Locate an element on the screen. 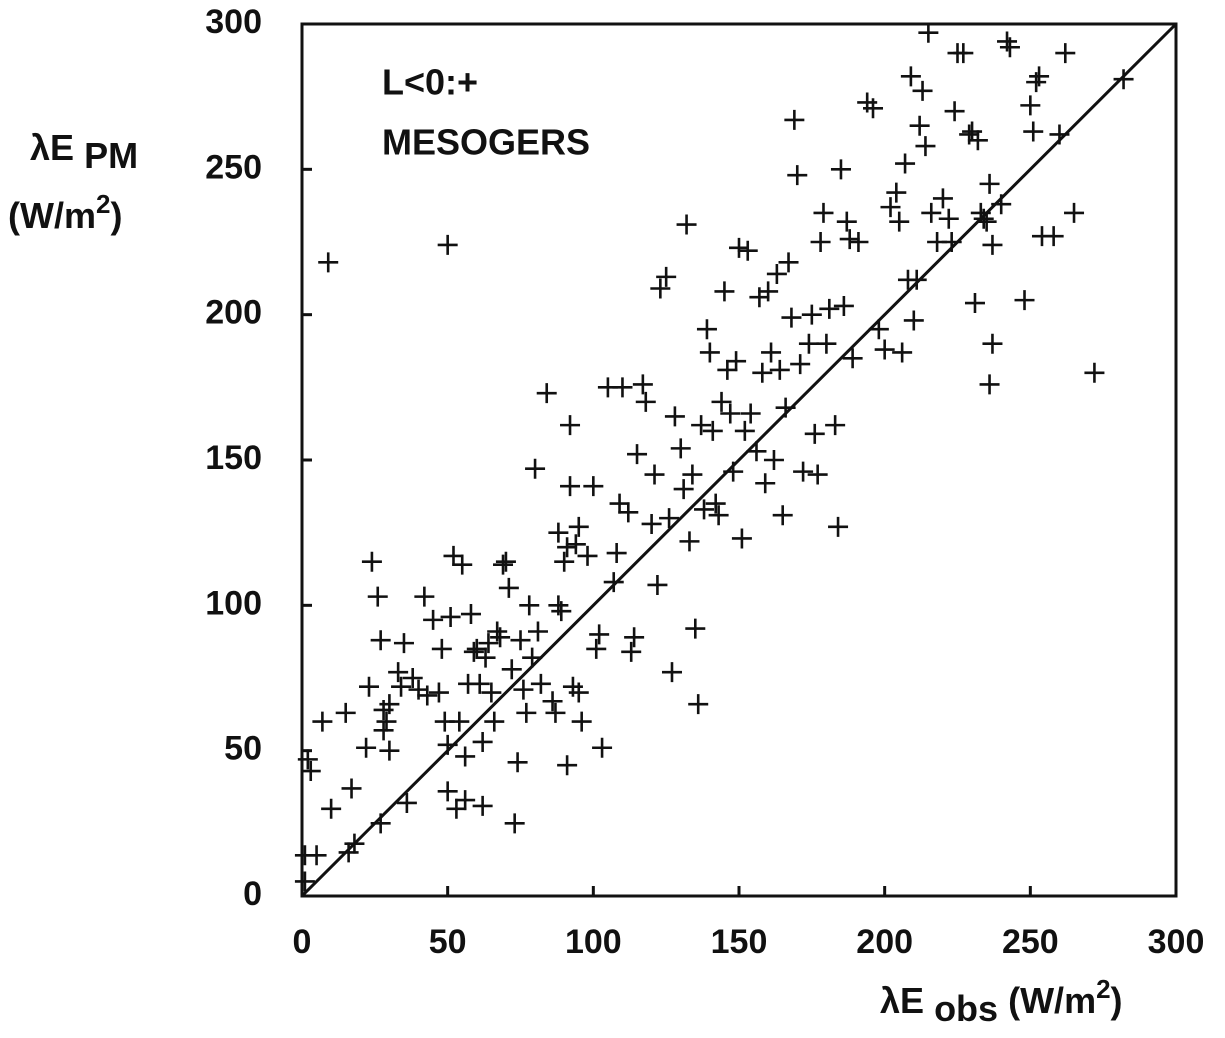 The width and height of the screenshot is (1225, 1038). x-tick-label: 150 is located at coordinates (739, 942).